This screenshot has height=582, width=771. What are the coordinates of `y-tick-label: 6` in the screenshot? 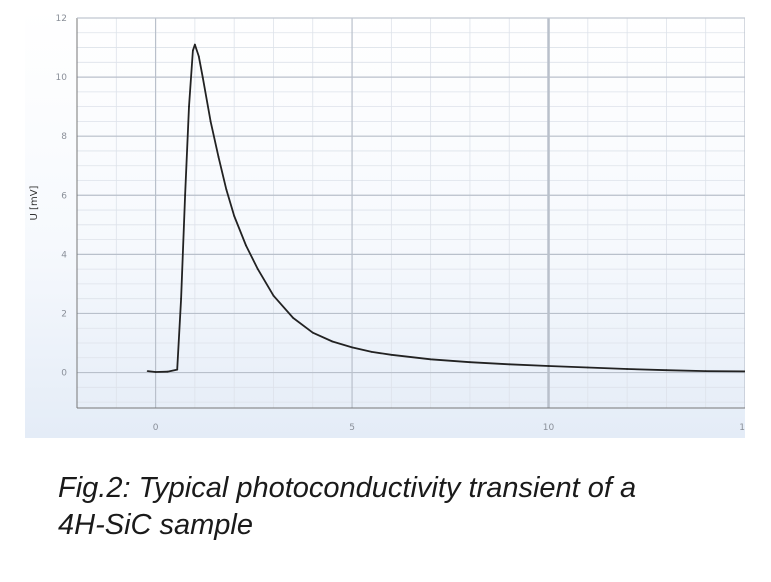 It's located at (64, 196).